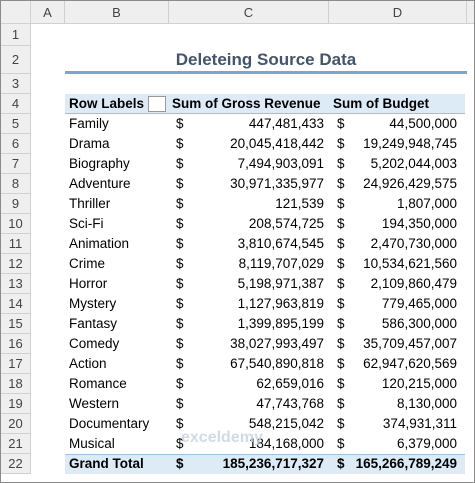 The image size is (475, 483). Describe the element at coordinates (426, 203) in the screenshot. I see `value: 1,807,000` at that location.